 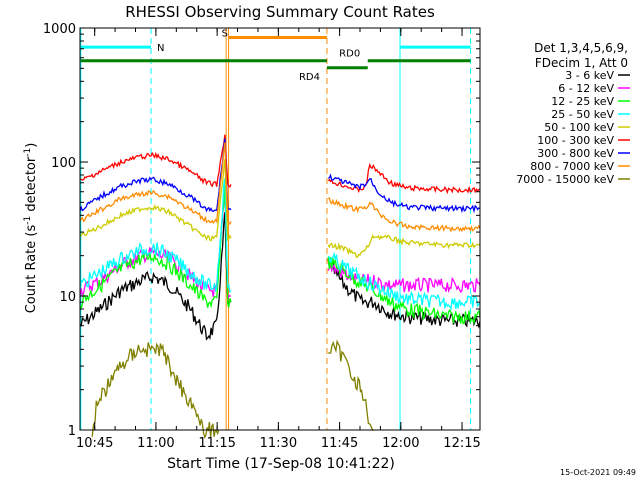 I want to click on y-tick-label: 1000, so click(x=59, y=29).